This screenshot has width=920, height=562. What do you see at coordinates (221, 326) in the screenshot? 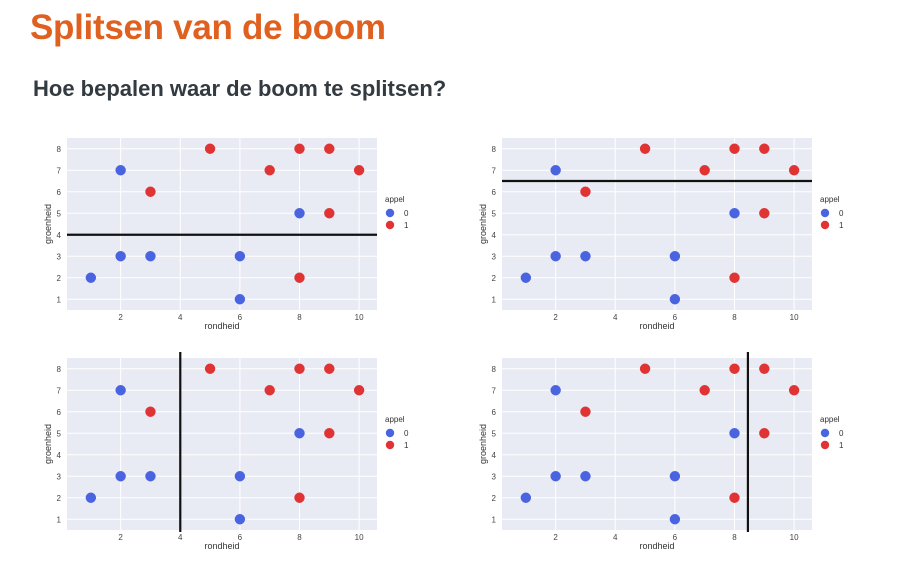
I see `x-axis-label: rondheid` at bounding box center [221, 326].